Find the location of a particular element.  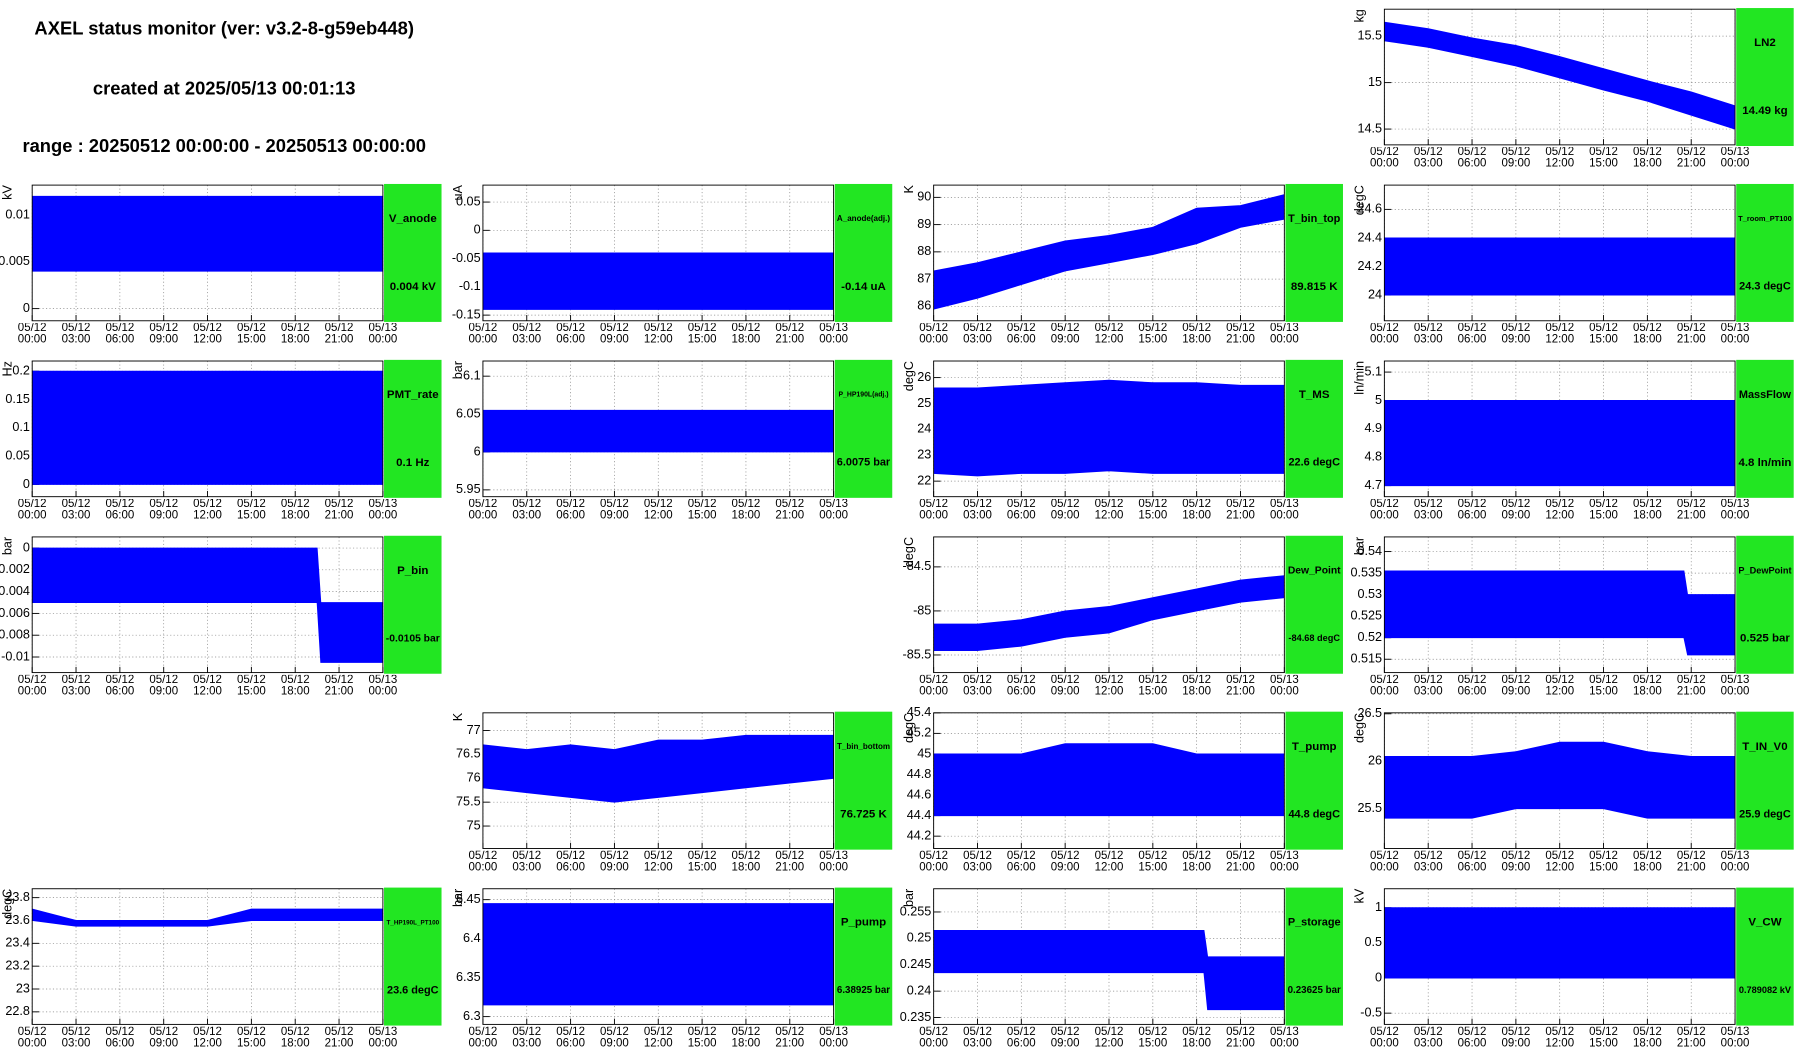

status-name: PMT_rate is located at coordinates (413, 395).